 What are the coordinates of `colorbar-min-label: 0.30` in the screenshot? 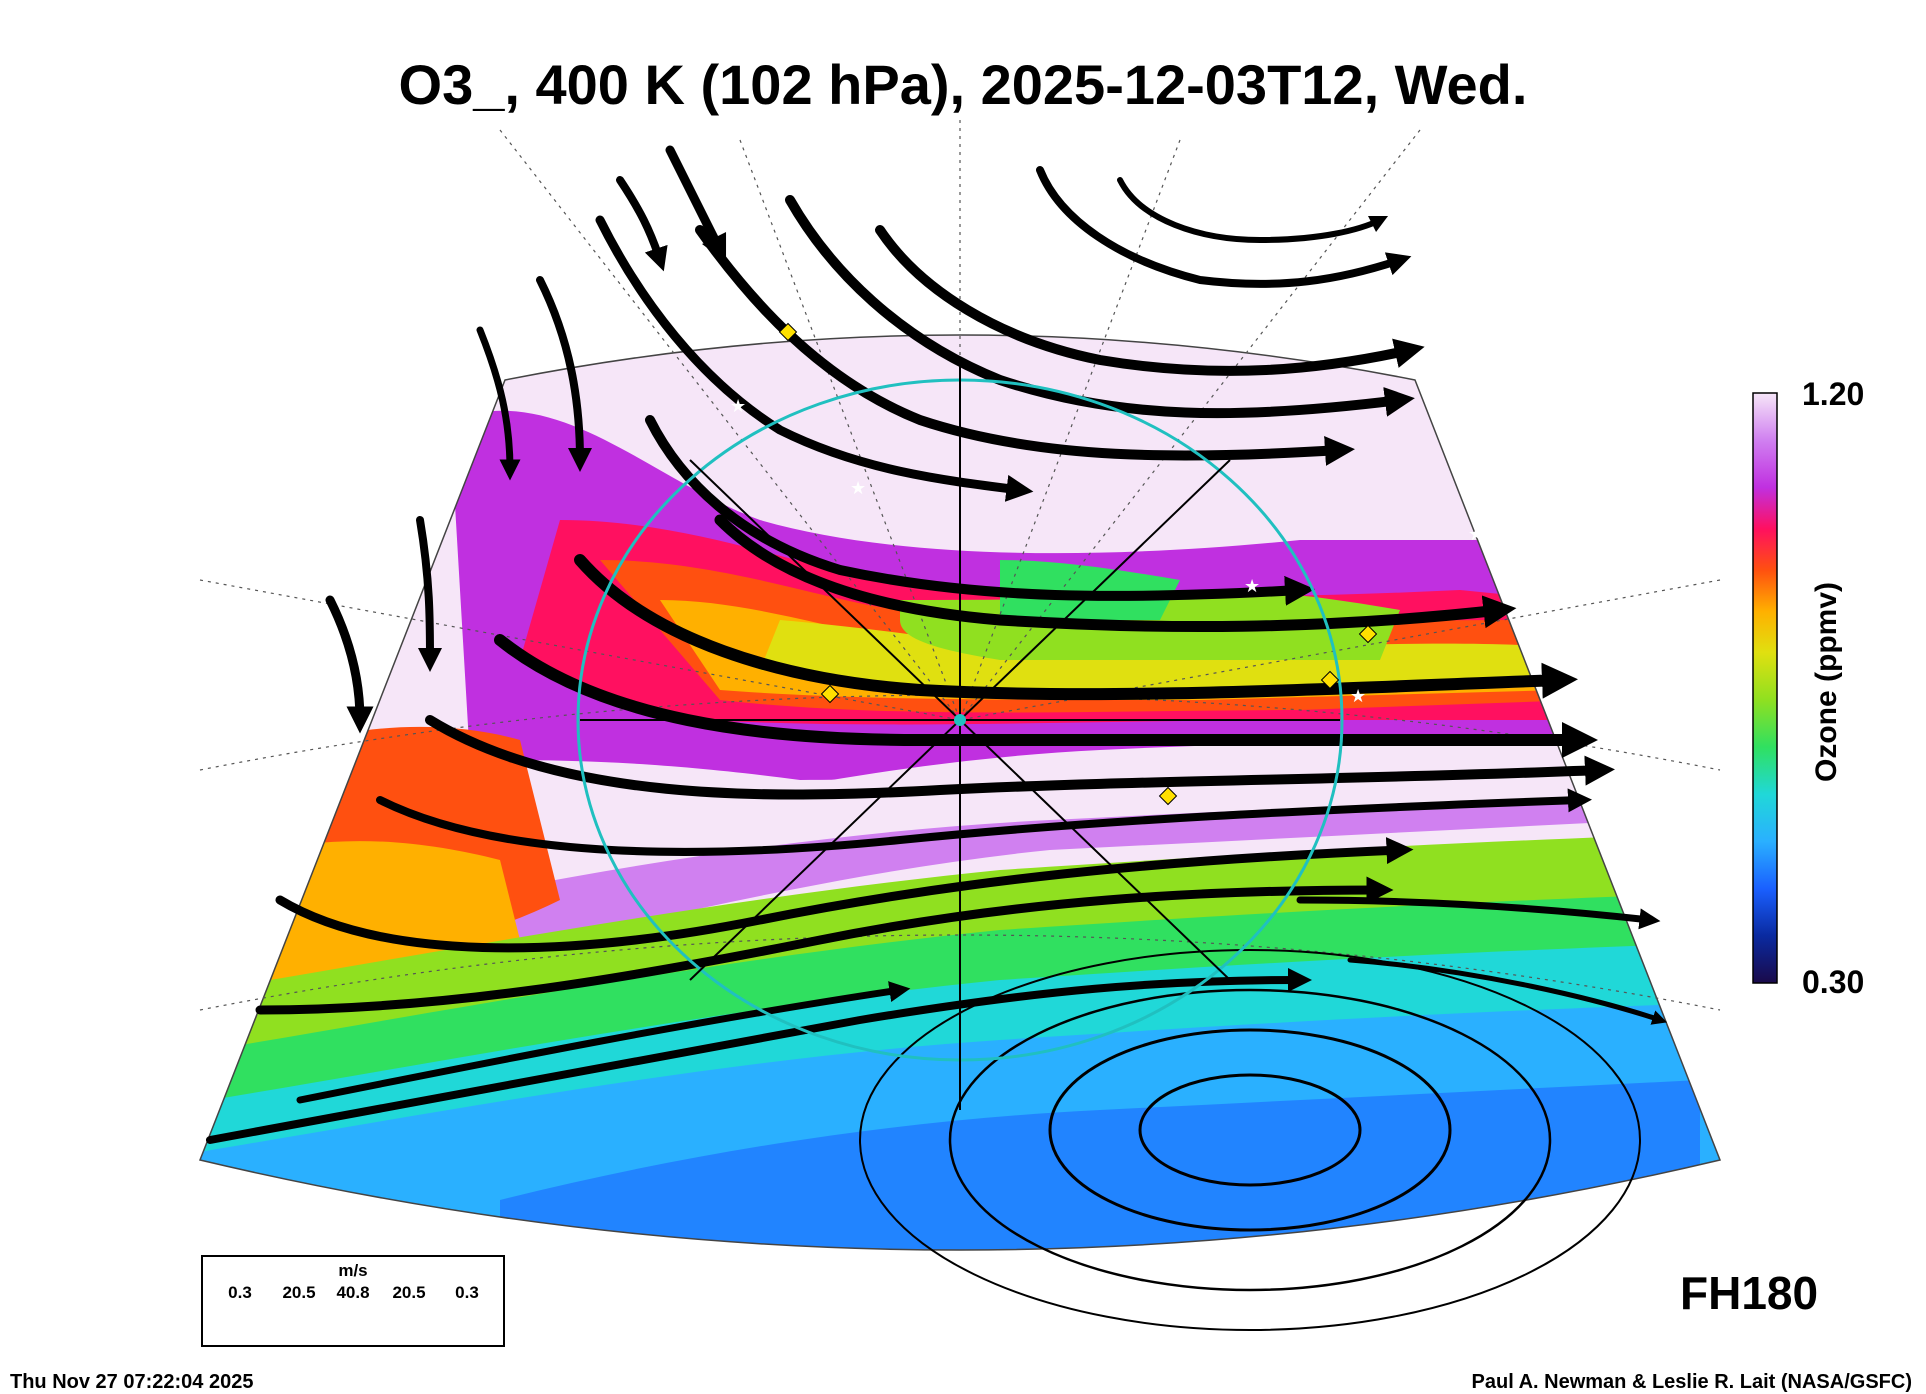 It's located at (1833, 982).